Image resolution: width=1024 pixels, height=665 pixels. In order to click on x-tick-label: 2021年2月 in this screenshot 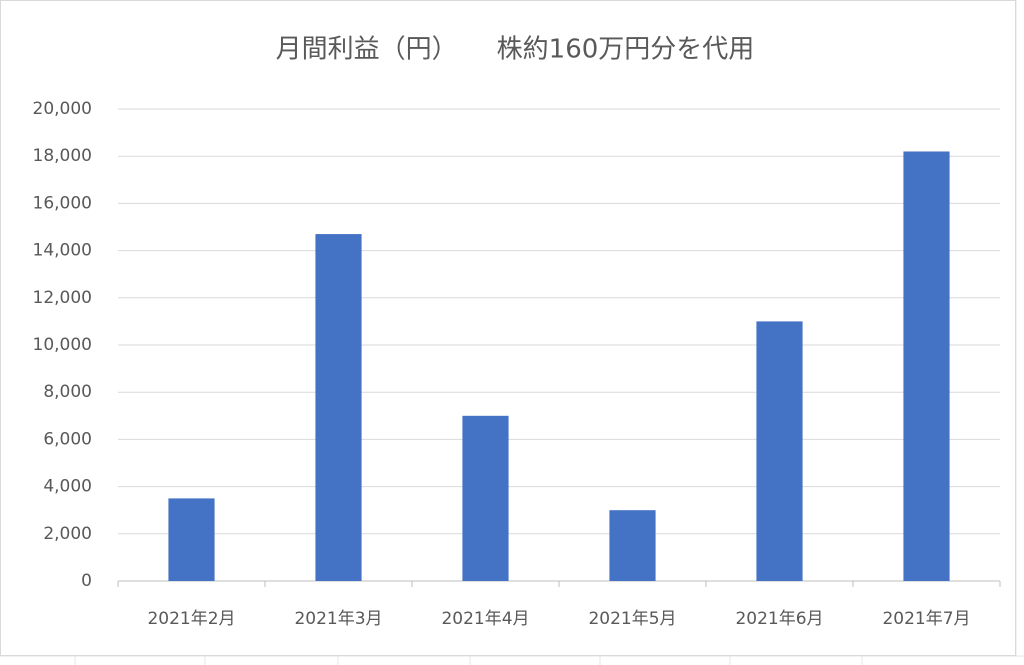, I will do `click(191, 619)`.